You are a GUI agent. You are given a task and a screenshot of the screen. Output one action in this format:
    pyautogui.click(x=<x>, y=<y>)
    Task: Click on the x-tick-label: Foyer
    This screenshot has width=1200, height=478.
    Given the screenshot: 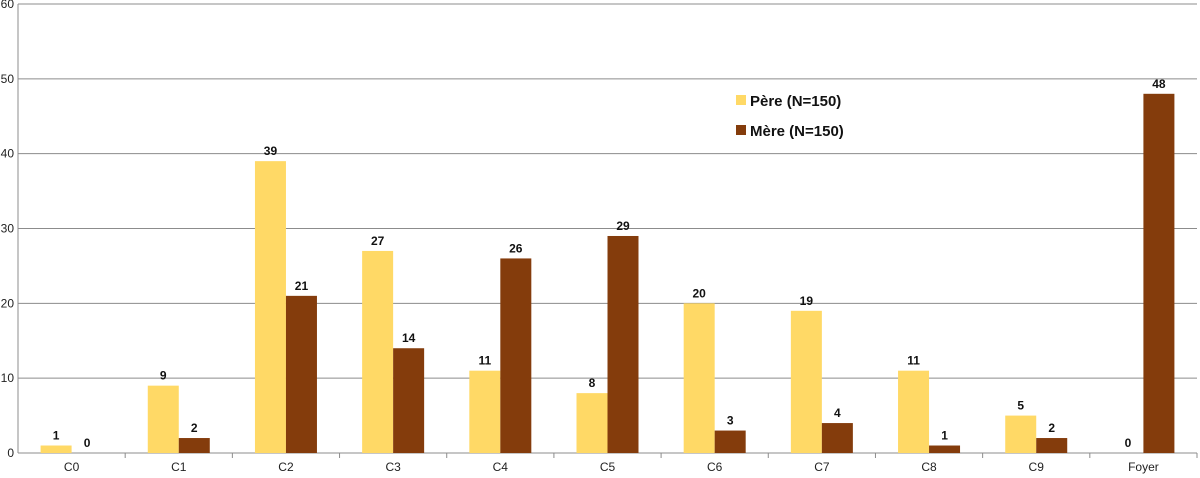 What is the action you would take?
    pyautogui.click(x=1143, y=467)
    